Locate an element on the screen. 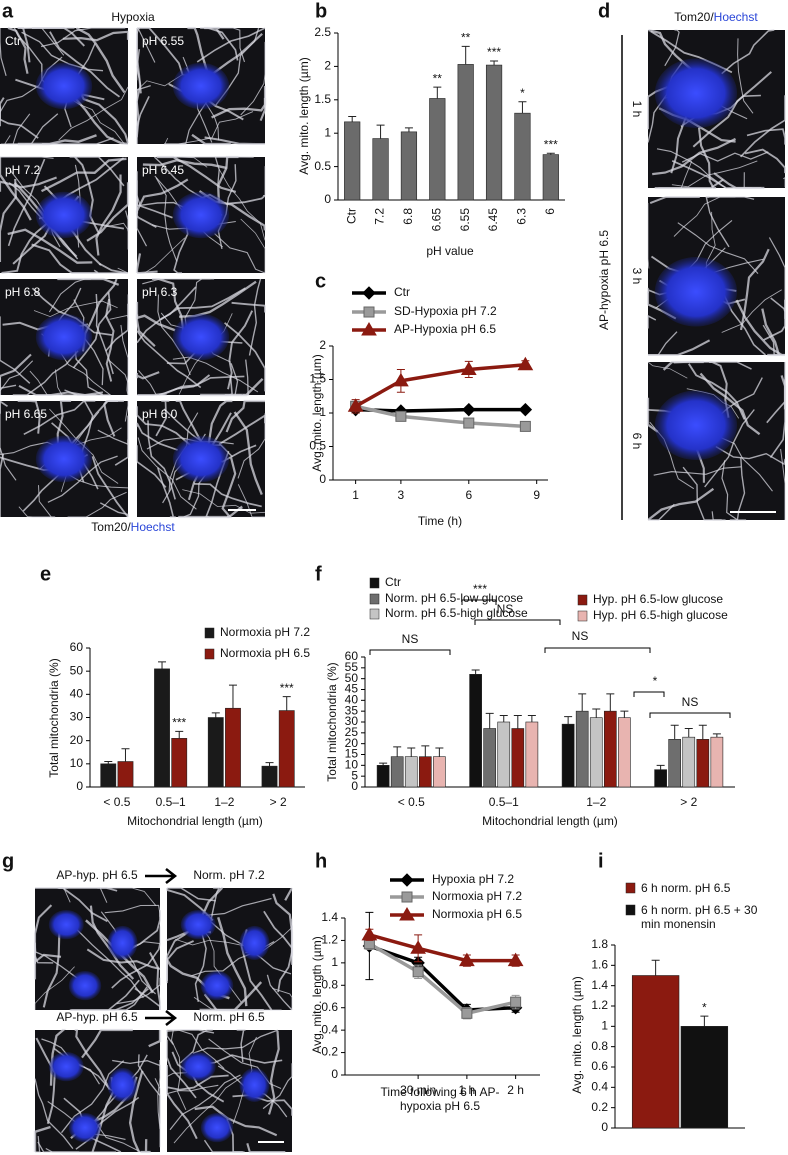 The image size is (788, 1155). x-axis-label-box: Time following 6 h AP-hypoxia pH 6.5 is located at coordinates (440, 1099).